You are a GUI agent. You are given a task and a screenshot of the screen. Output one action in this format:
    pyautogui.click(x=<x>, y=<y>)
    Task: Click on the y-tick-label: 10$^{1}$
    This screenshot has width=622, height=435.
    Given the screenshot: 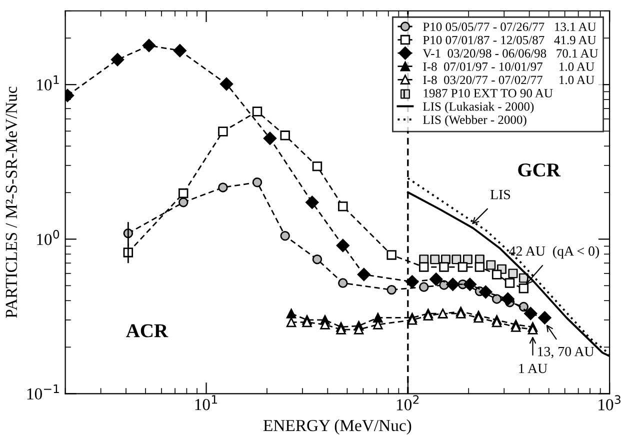 What is the action you would take?
    pyautogui.click(x=48, y=82)
    